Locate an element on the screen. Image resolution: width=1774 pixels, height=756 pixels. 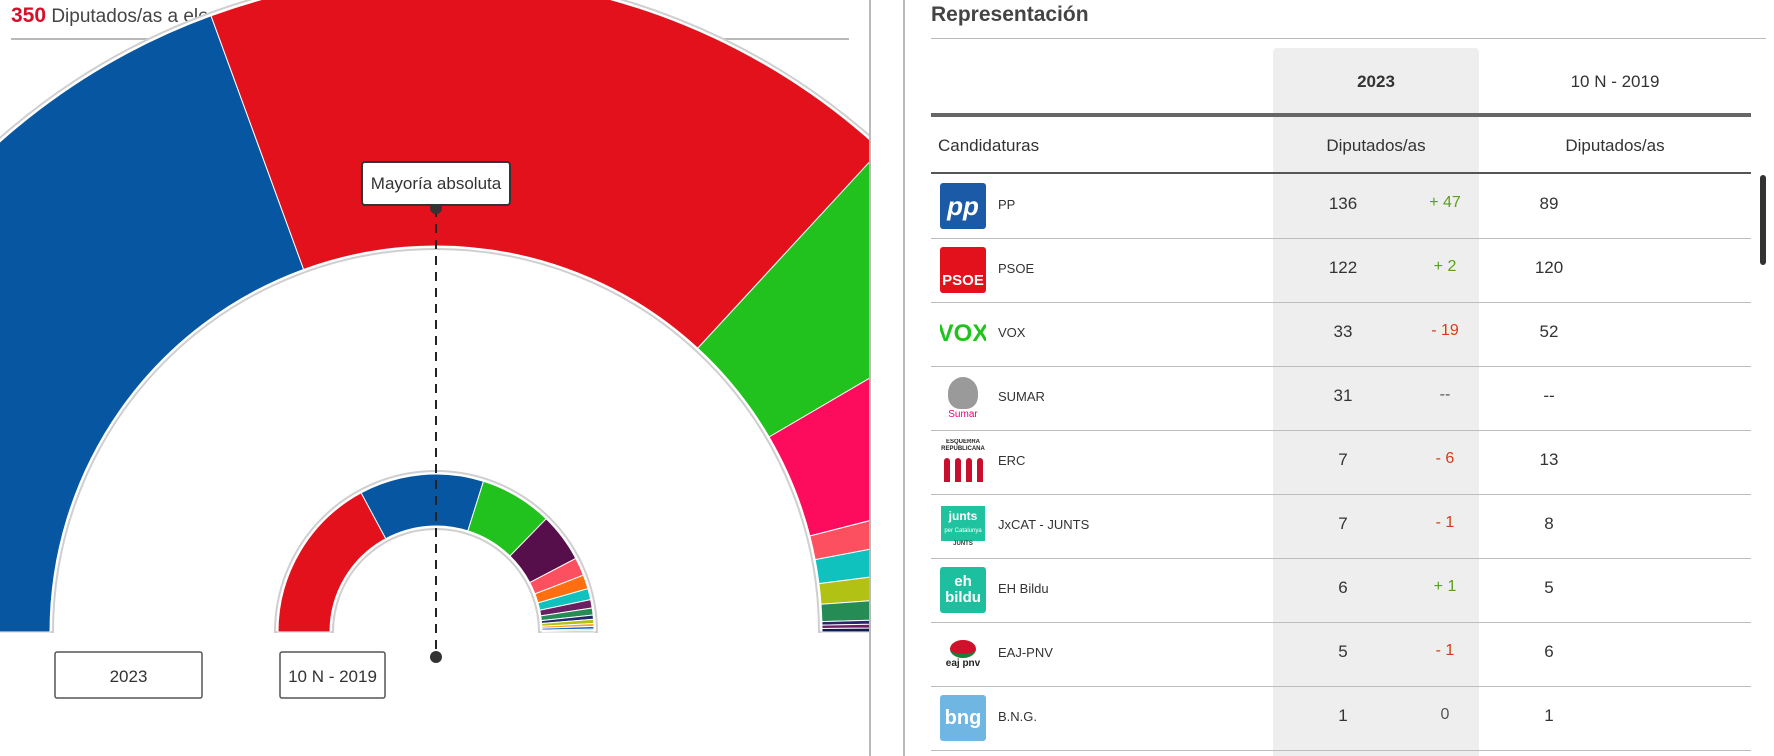
seats-2023: 6 is located at coordinates (1343, 587).